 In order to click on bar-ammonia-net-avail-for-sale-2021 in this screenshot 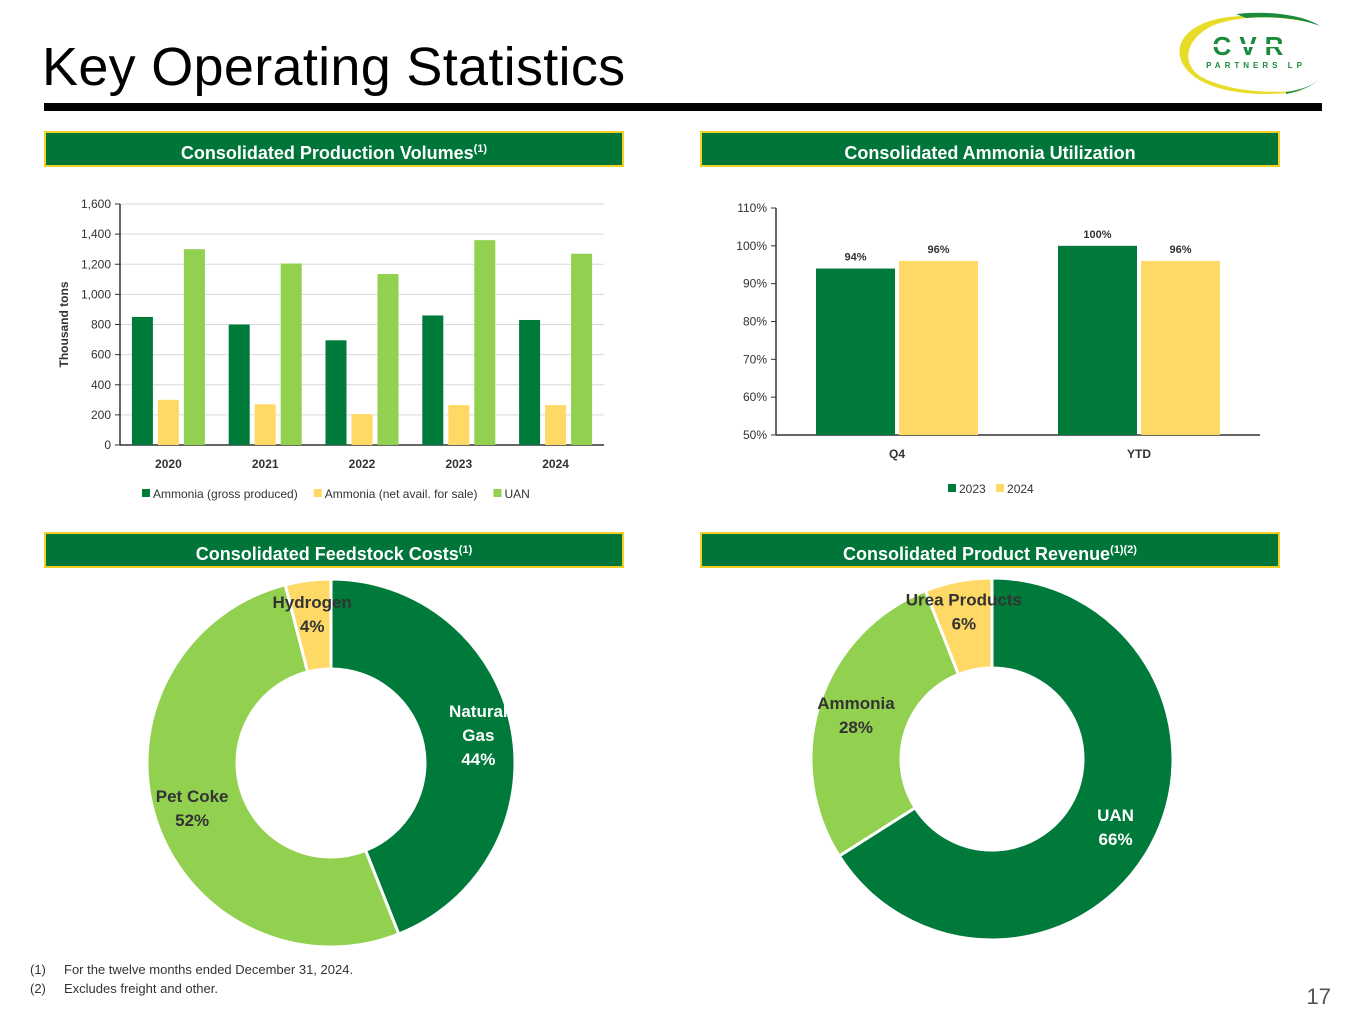, I will do `click(265, 424)`.